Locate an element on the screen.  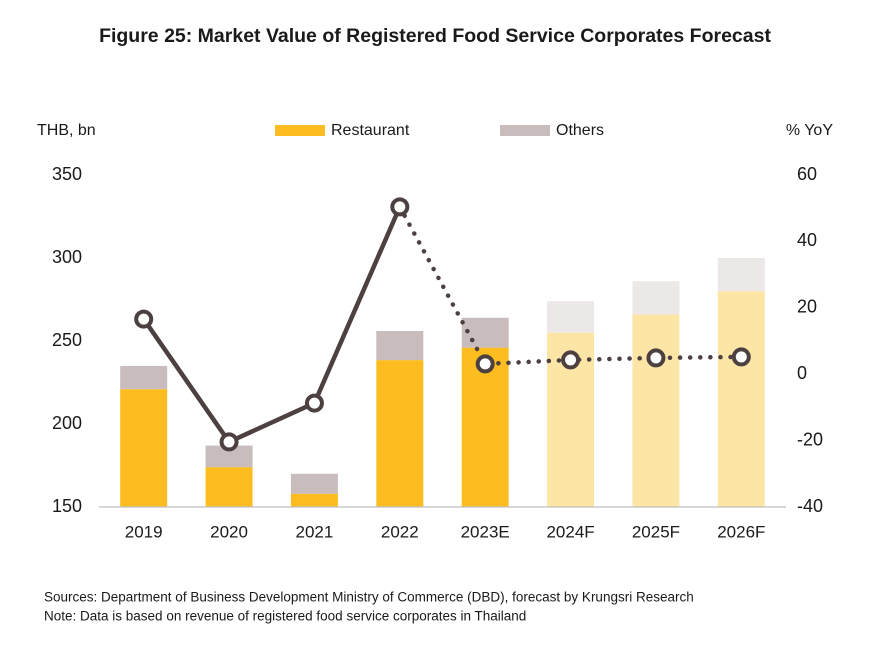
x-tick-label: 2021 is located at coordinates (315, 531).